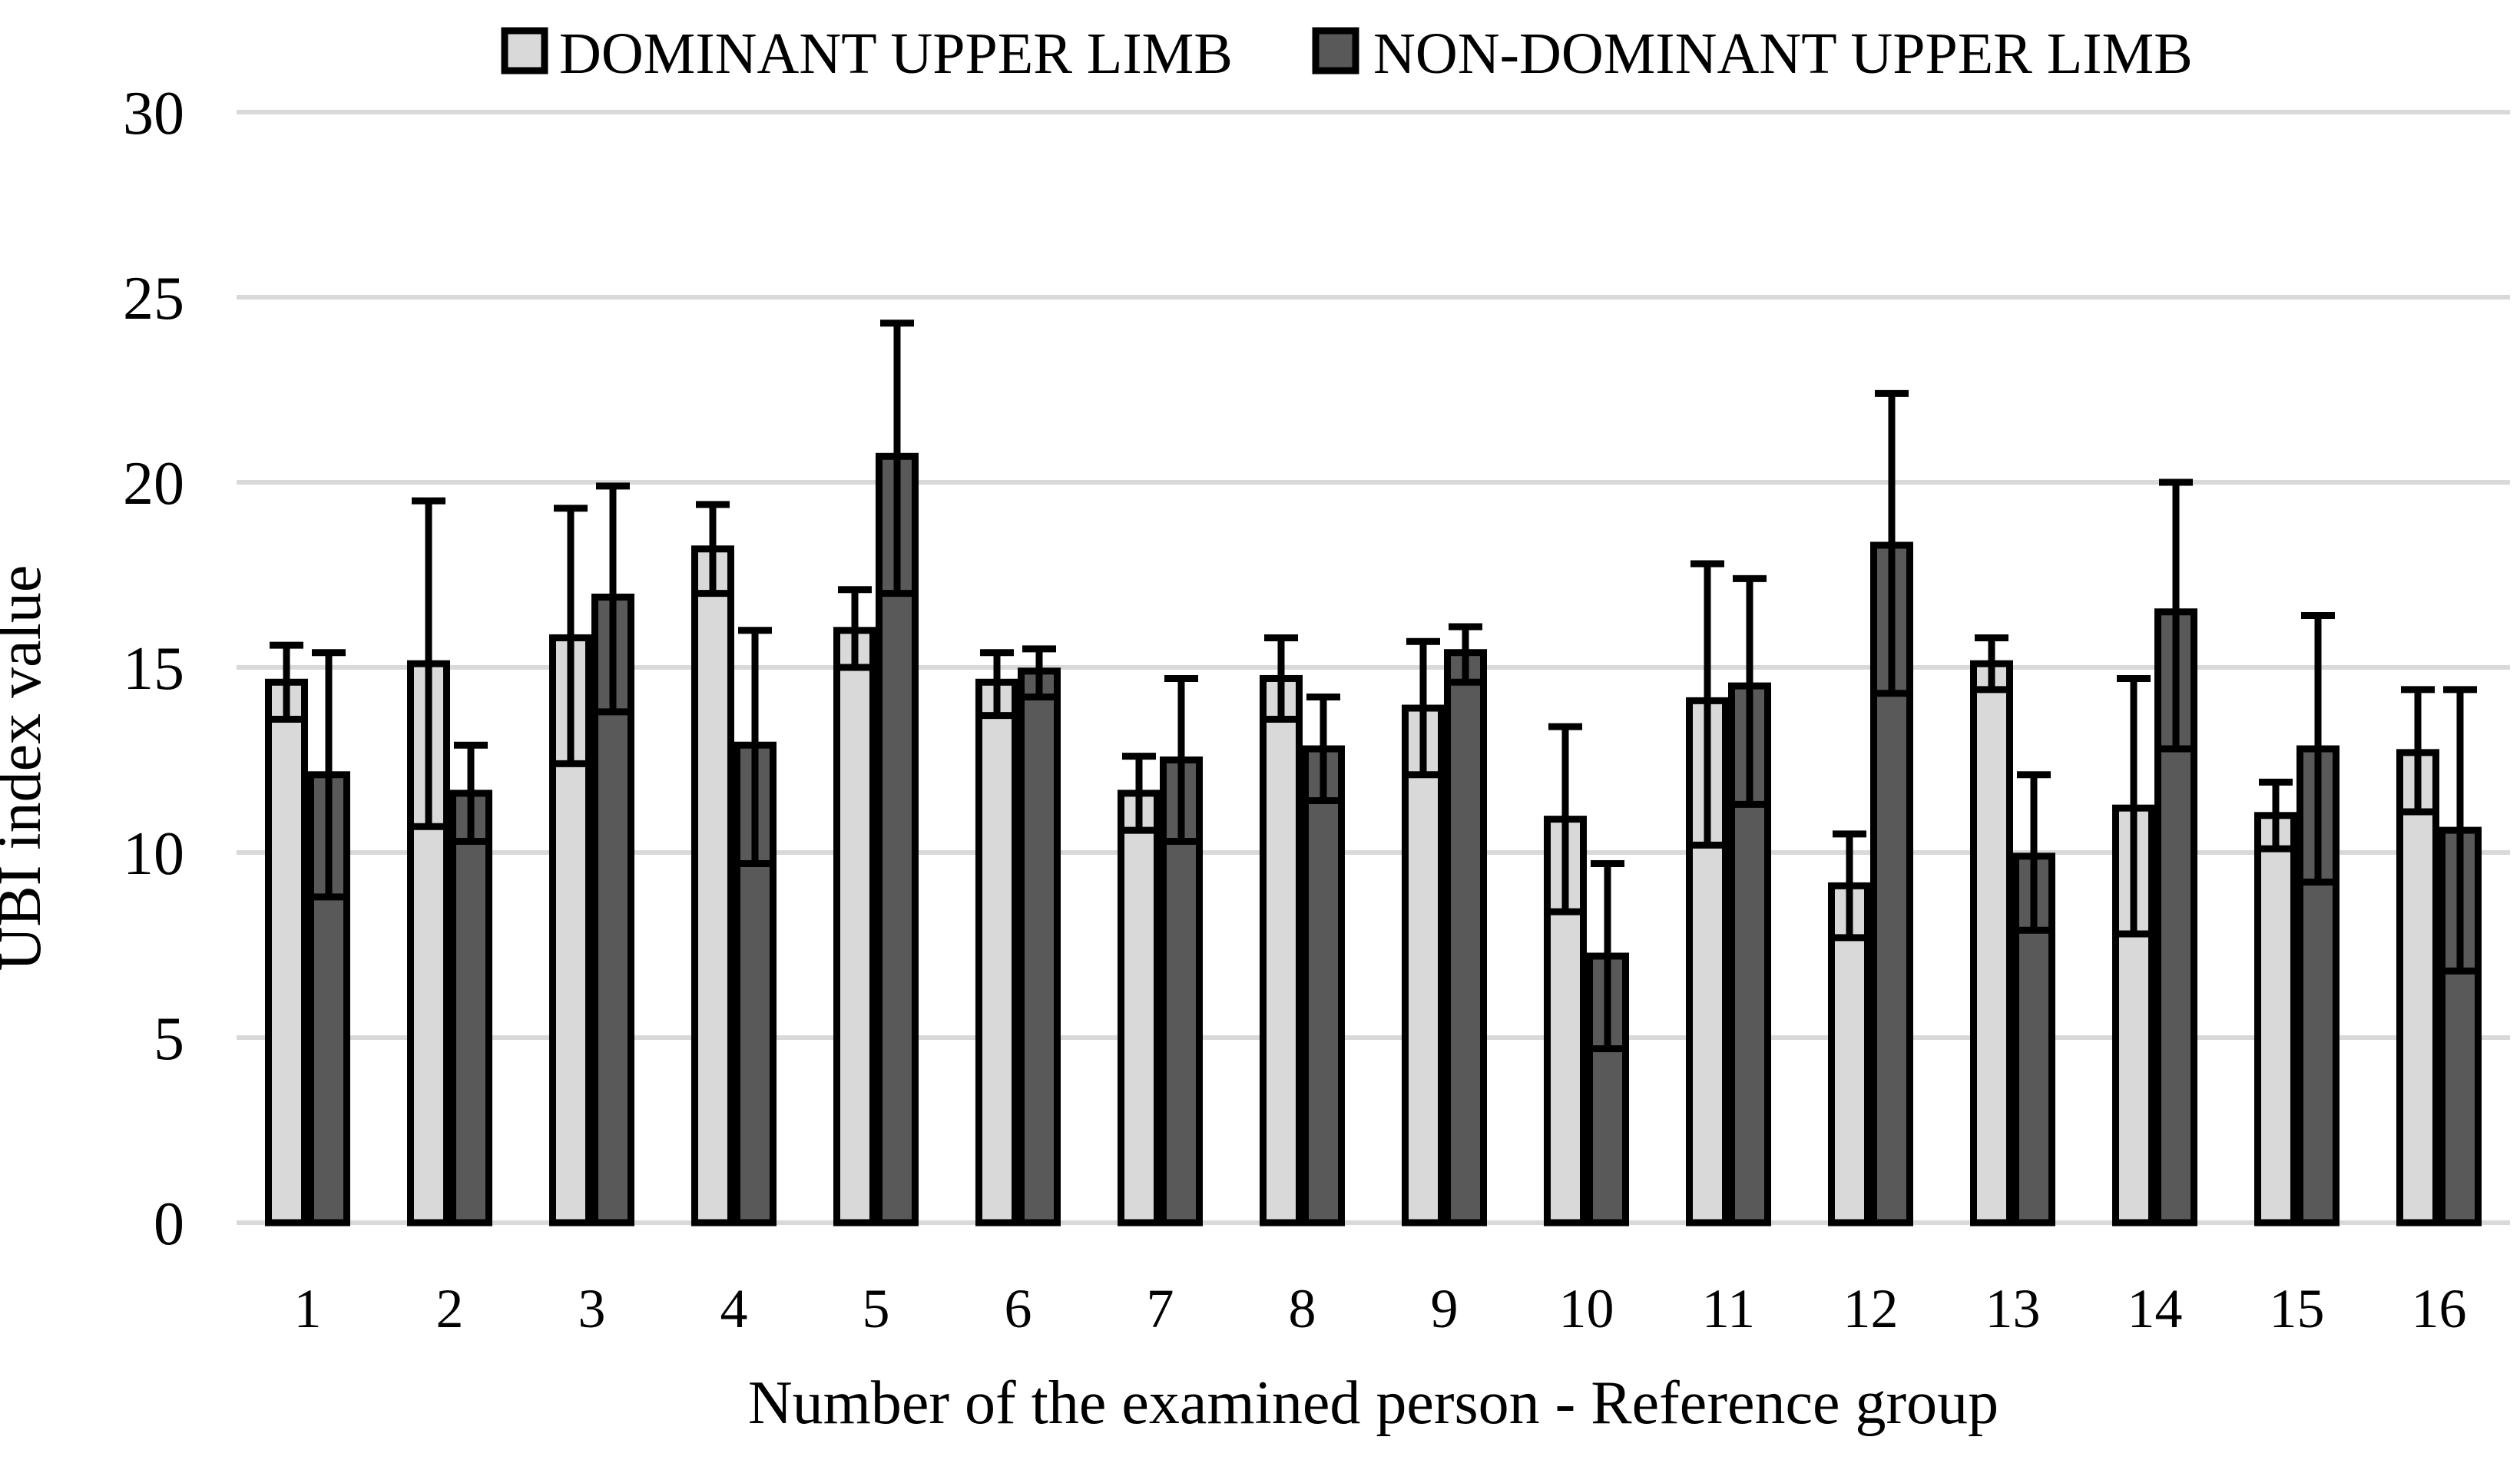  I want to click on x-tick-label-11: 11, so click(1728, 1308).